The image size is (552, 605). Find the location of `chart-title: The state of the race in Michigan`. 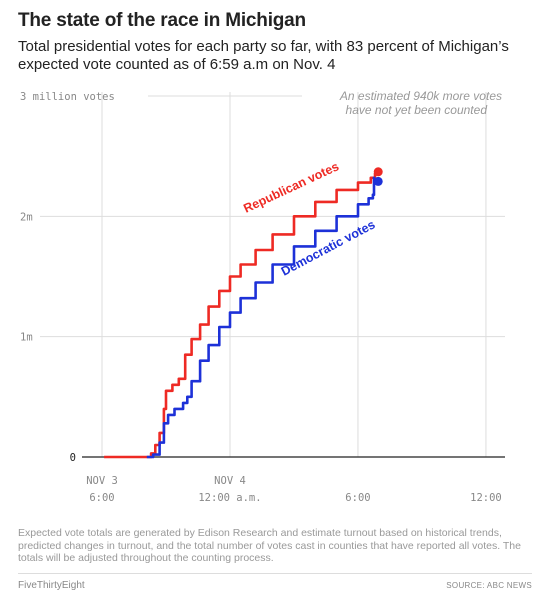

chart-title: The state of the race in Michigan is located at coordinates (162, 20).